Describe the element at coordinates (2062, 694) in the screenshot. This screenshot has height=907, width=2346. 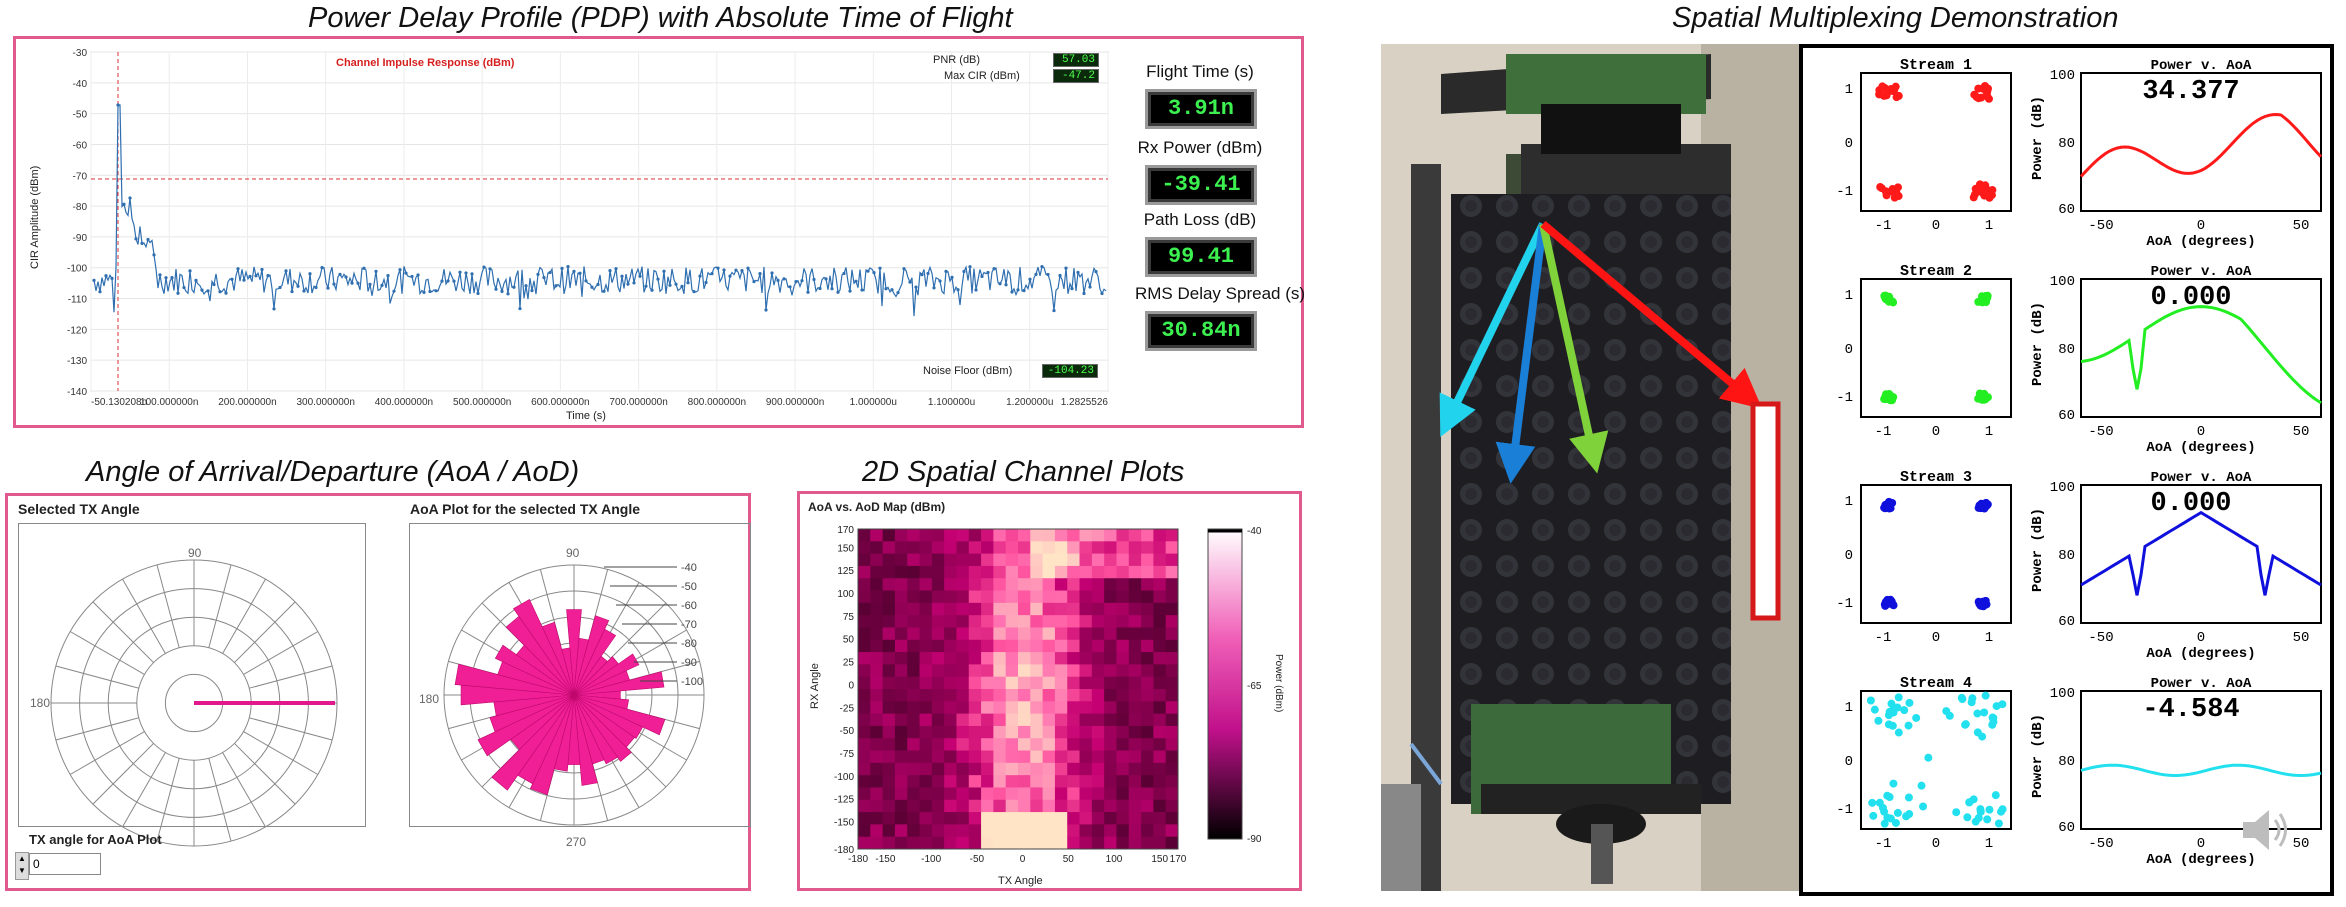
I see `power-ytick: 100` at that location.